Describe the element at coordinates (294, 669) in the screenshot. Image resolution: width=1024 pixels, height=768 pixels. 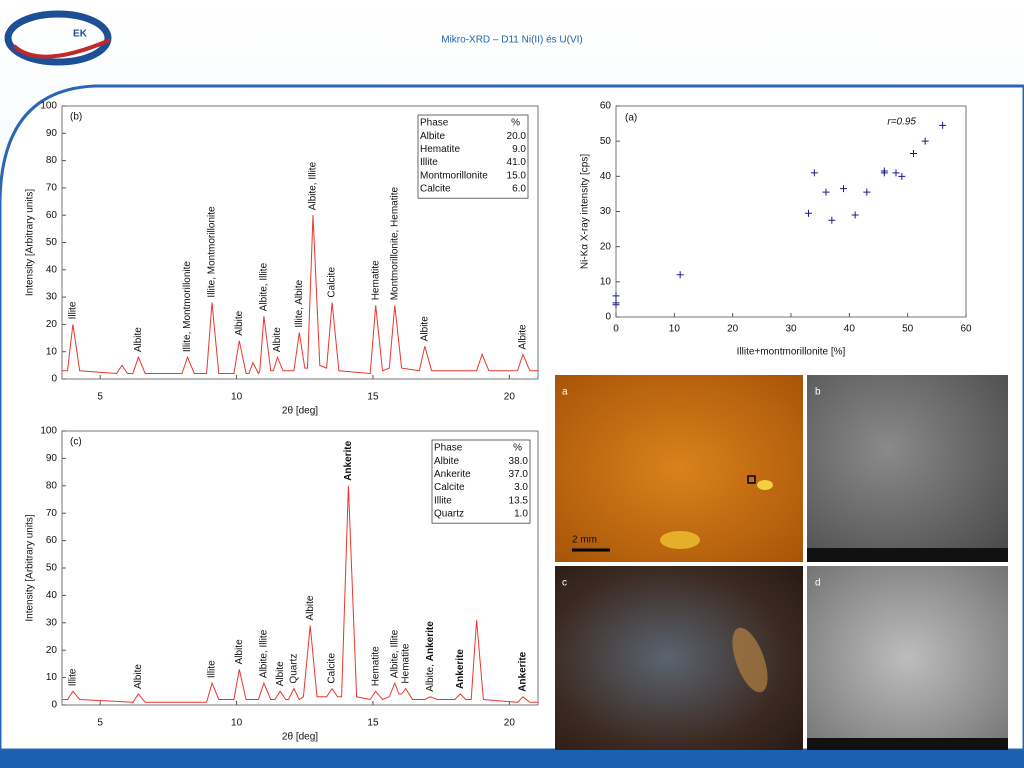
I see `peak-label: Quartz` at that location.